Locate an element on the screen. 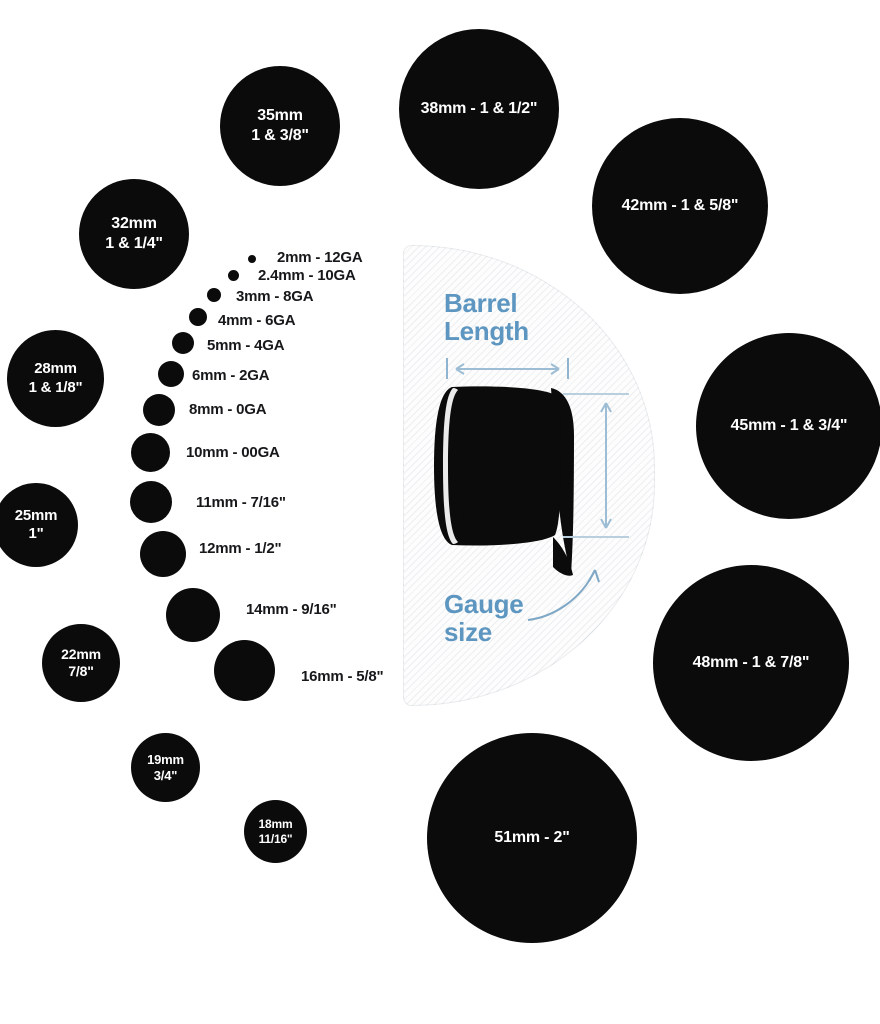  size-circle-51mm: 51mm - 2" is located at coordinates (532, 838).